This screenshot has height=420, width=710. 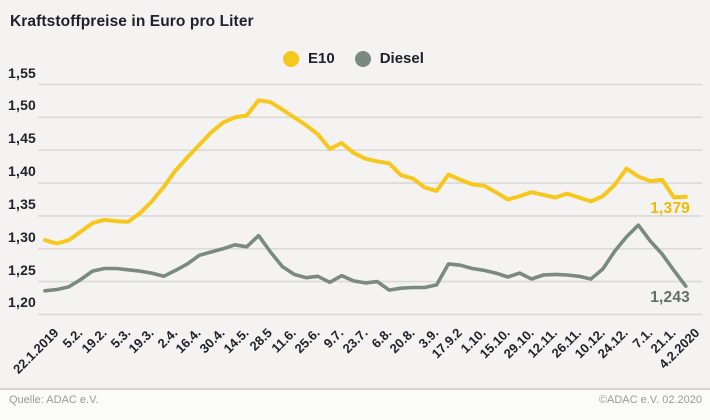 What do you see at coordinates (22, 302) in the screenshot?
I see `y-axis-label: 1,20` at bounding box center [22, 302].